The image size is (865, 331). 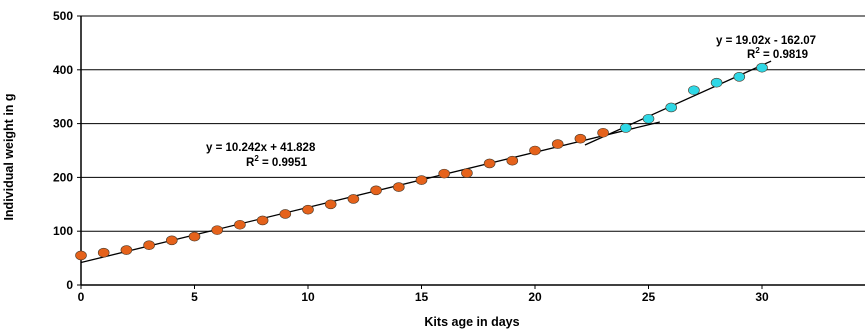 What do you see at coordinates (308, 297) in the screenshot?
I see `x-tick-label-10: 10` at bounding box center [308, 297].